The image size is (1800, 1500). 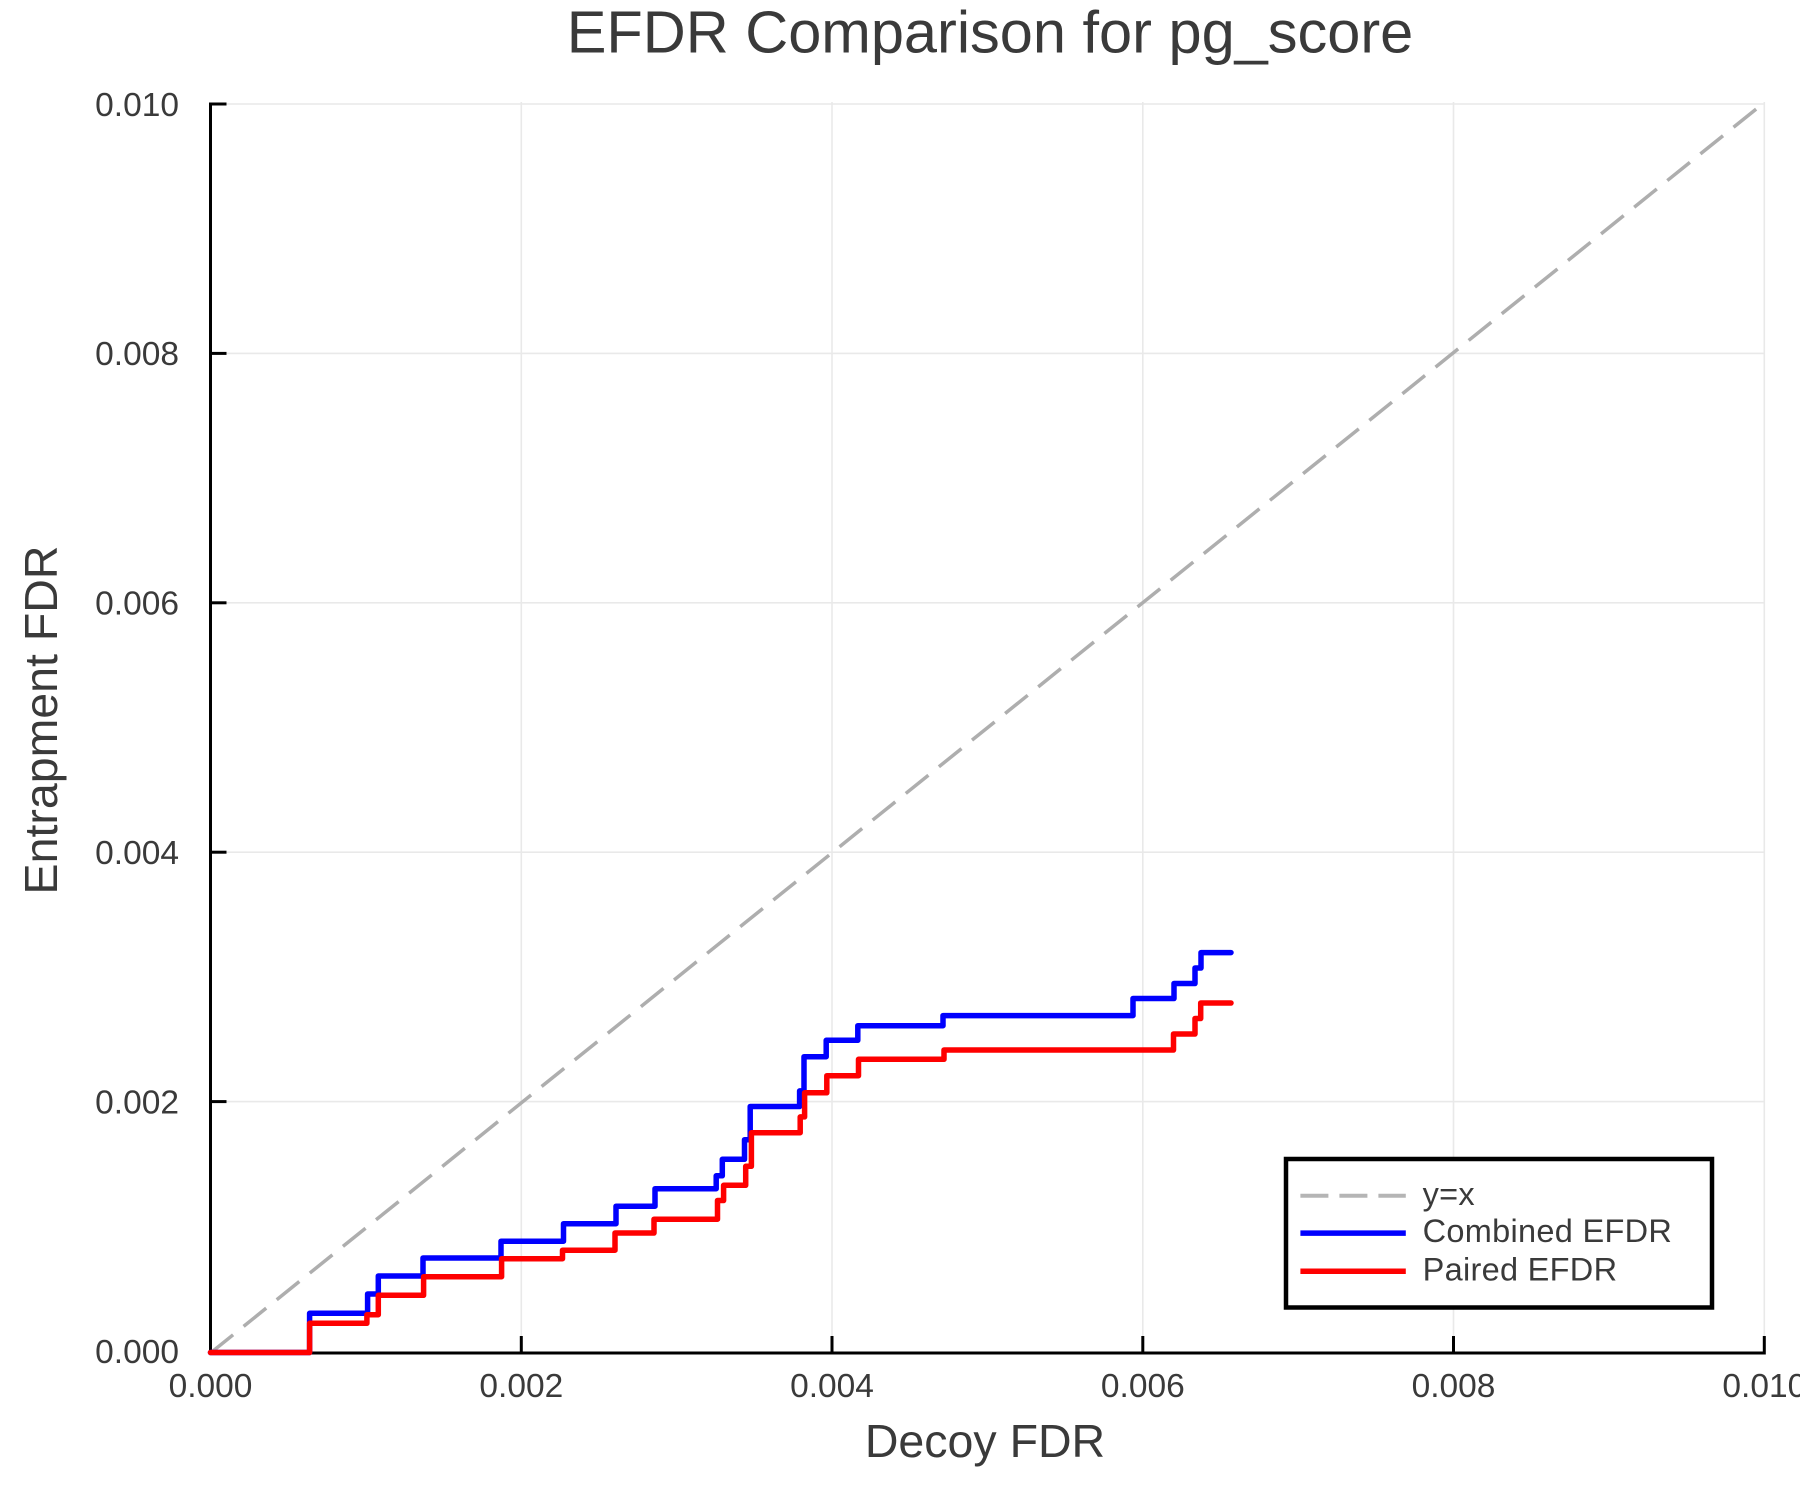 What do you see at coordinates (990, 33) in the screenshot?
I see `svg-text: EFDR Comparison for pg_score` at bounding box center [990, 33].